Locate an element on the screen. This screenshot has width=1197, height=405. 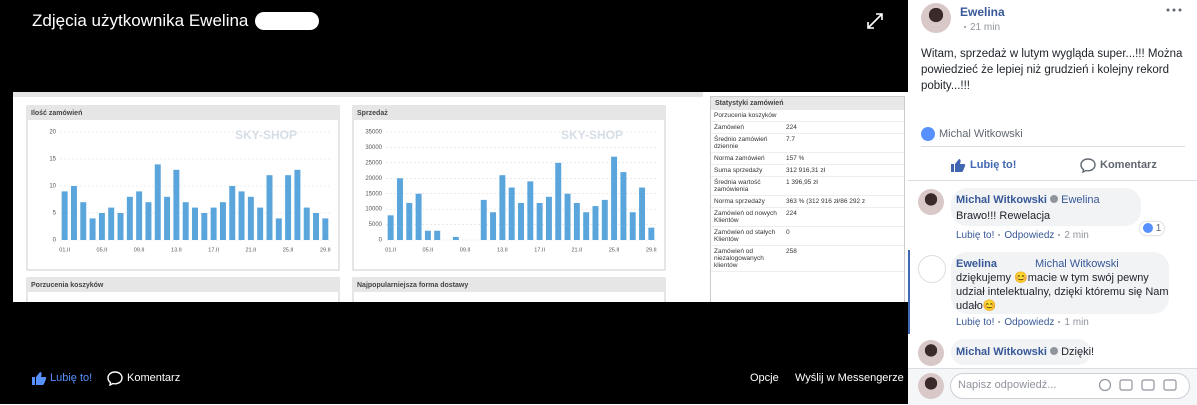
input-icons is located at coordinates (1141, 385).